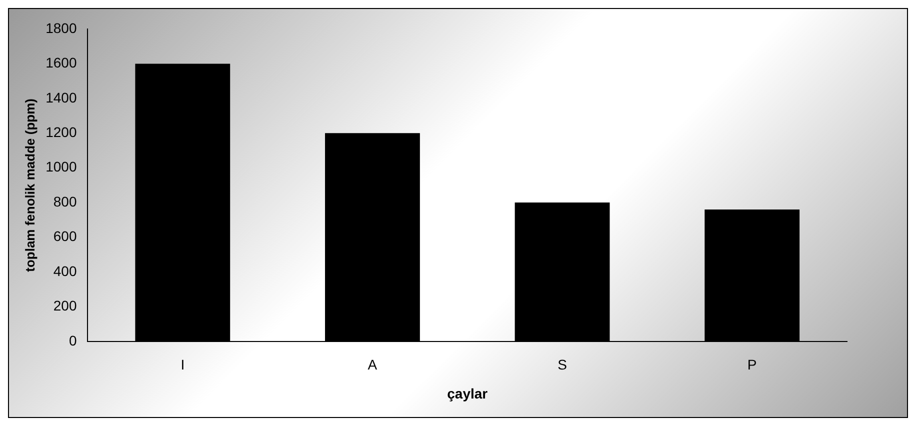 This screenshot has width=917, height=427. I want to click on x-tick-label: S, so click(562, 364).